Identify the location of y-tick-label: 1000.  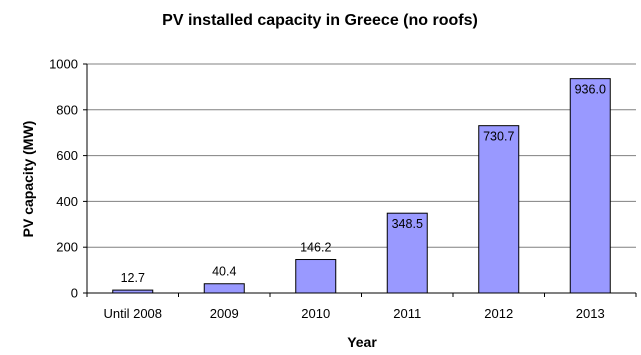
(63, 64).